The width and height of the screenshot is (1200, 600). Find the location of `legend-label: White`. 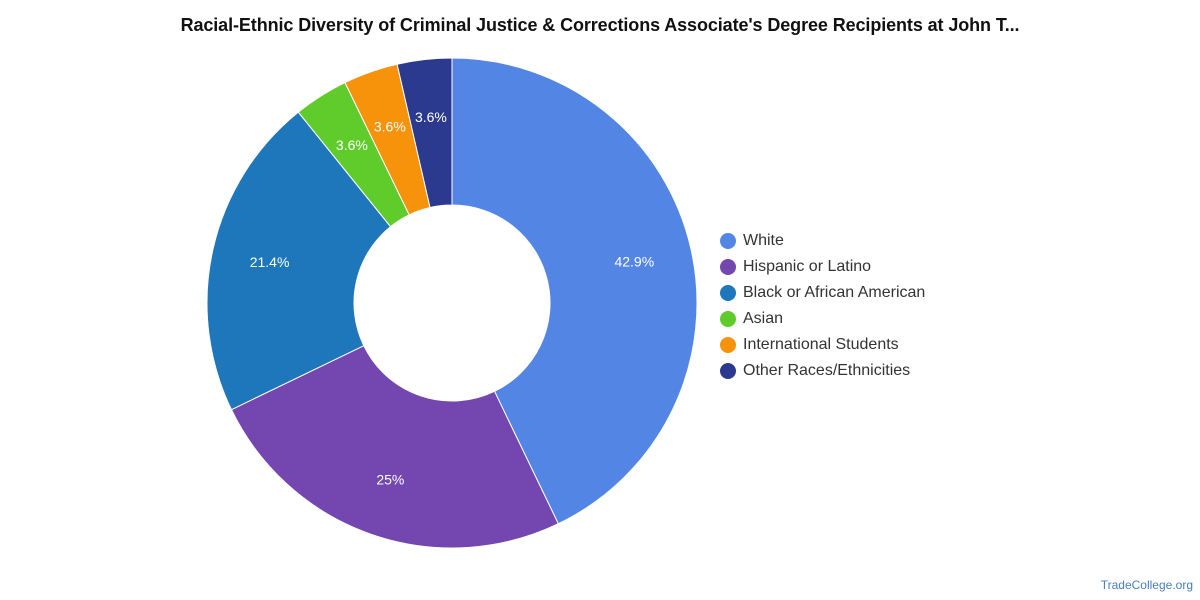

legend-label: White is located at coordinates (763, 240).